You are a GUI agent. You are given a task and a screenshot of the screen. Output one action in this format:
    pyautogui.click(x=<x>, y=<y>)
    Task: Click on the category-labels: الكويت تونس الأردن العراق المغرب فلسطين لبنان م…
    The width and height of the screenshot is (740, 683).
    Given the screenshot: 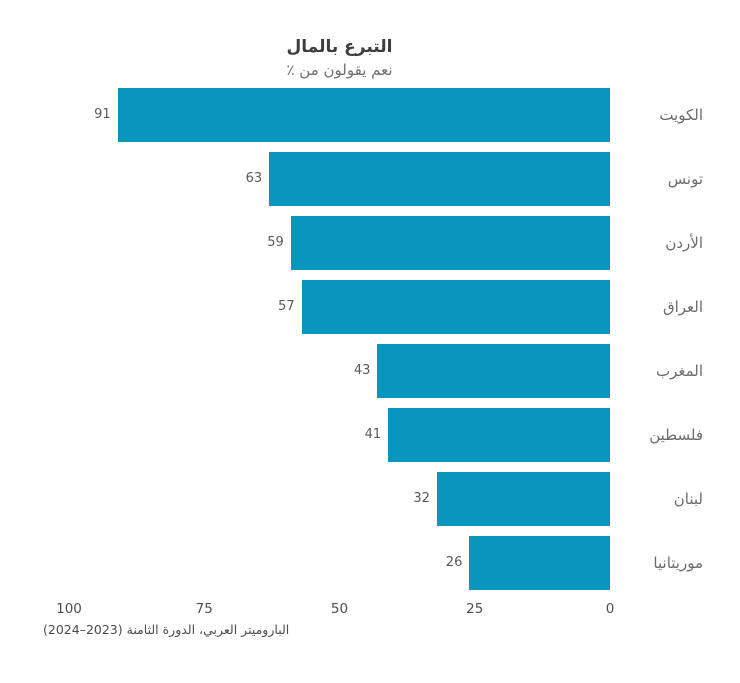 What is the action you would take?
    pyautogui.click(x=656, y=344)
    